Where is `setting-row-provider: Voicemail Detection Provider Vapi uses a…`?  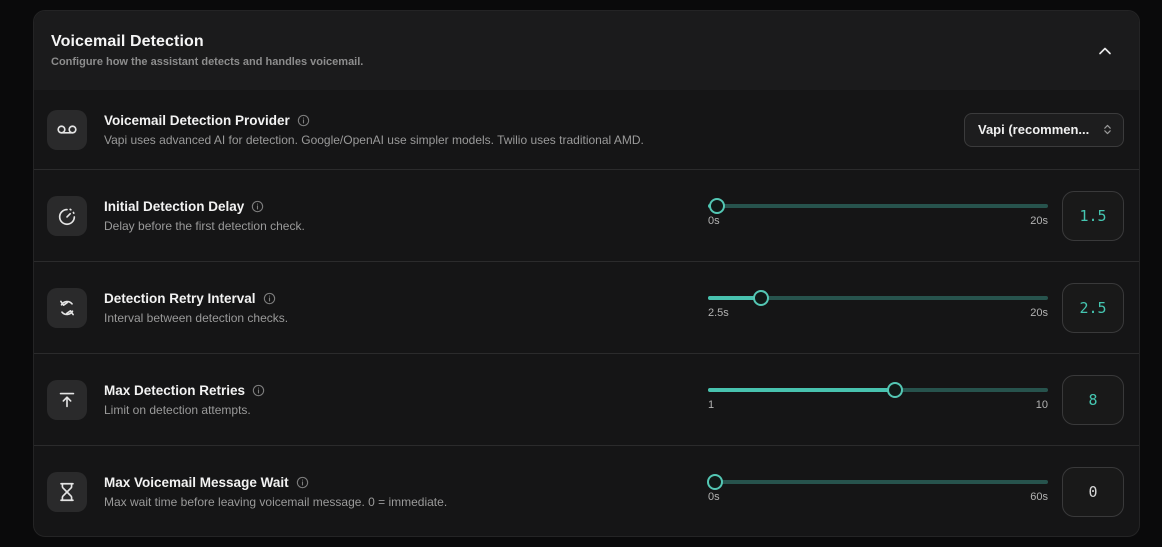
setting-row-provider: Voicemail Detection Provider Vapi uses a… is located at coordinates (586, 129).